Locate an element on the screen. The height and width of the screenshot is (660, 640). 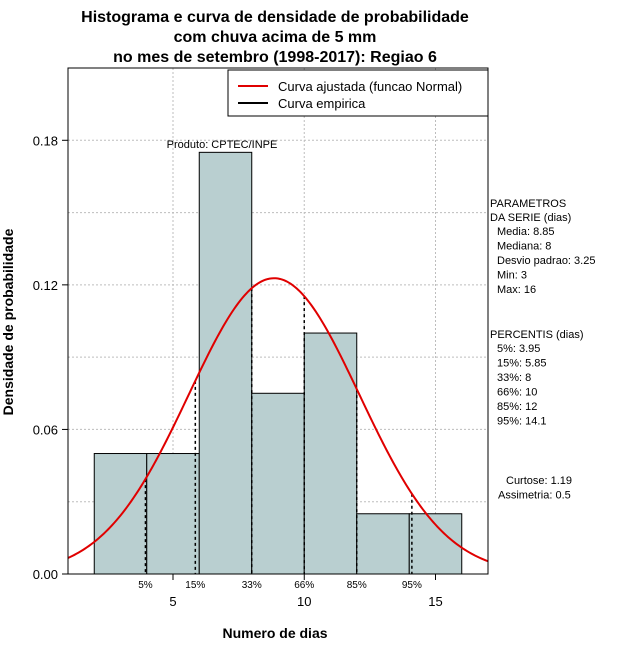
percentil-item: 15%: 5.85 is located at coordinates (522, 364).